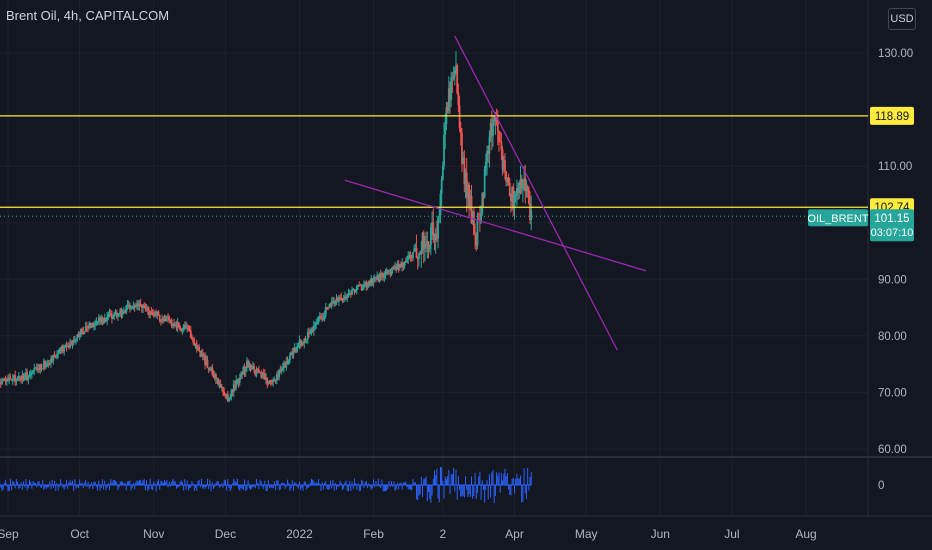 The image size is (932, 550). I want to click on currency-button: USD, so click(902, 19).